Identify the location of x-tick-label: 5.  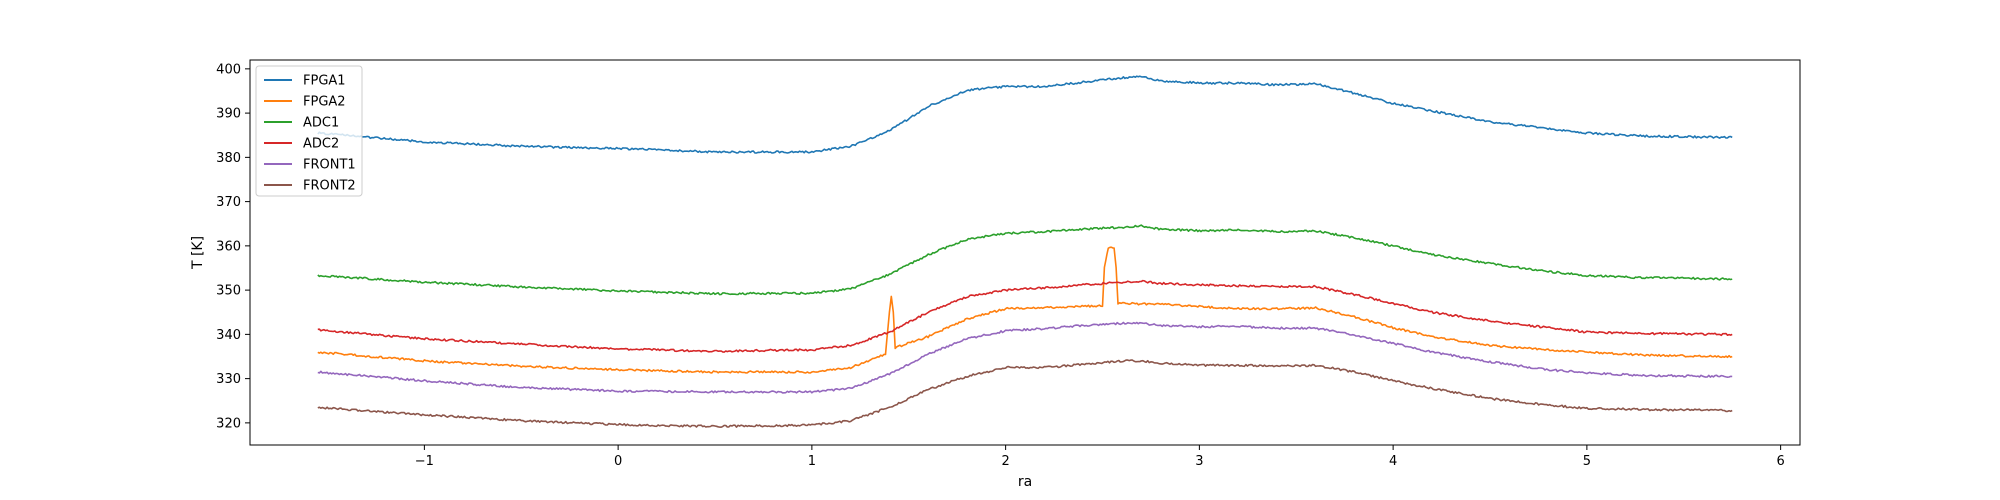
(1587, 461).